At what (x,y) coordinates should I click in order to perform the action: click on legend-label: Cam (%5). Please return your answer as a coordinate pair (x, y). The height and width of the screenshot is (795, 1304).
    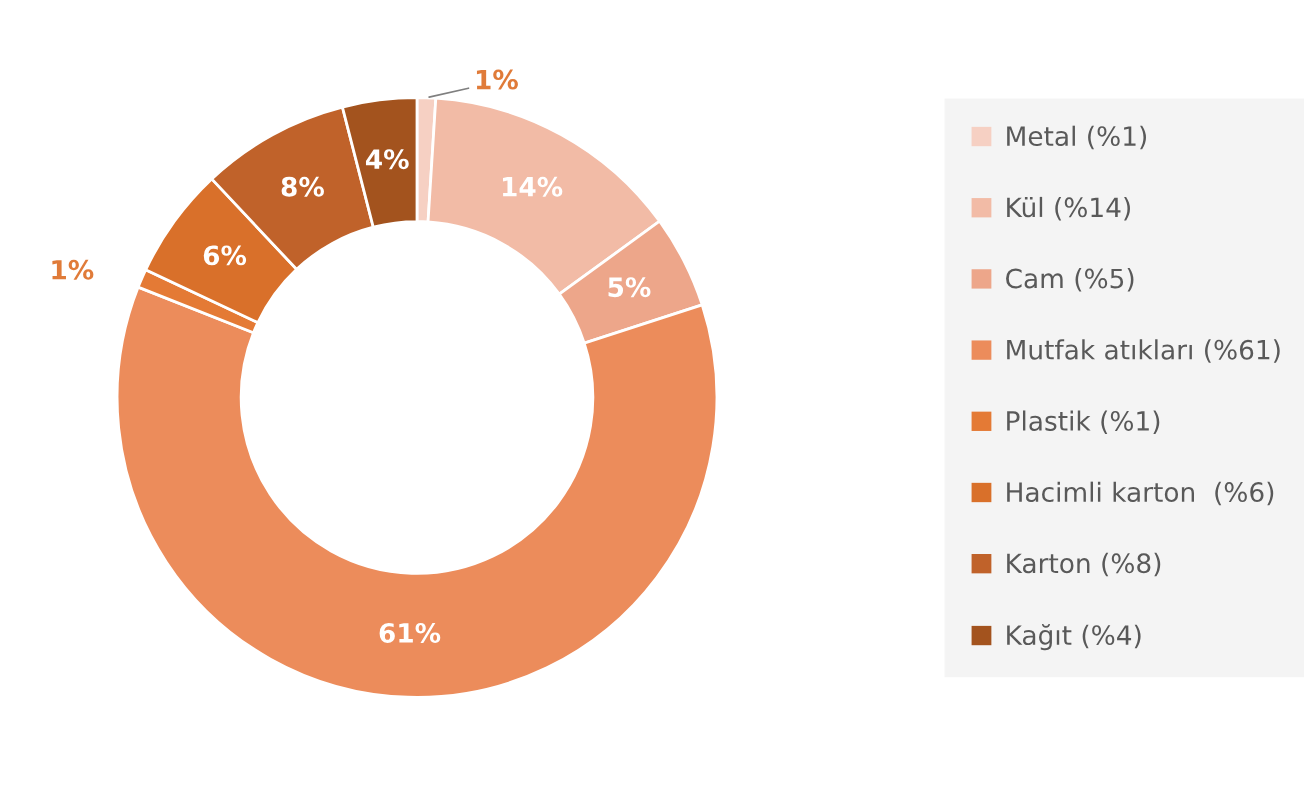
    Looking at the image, I should click on (1070, 280).